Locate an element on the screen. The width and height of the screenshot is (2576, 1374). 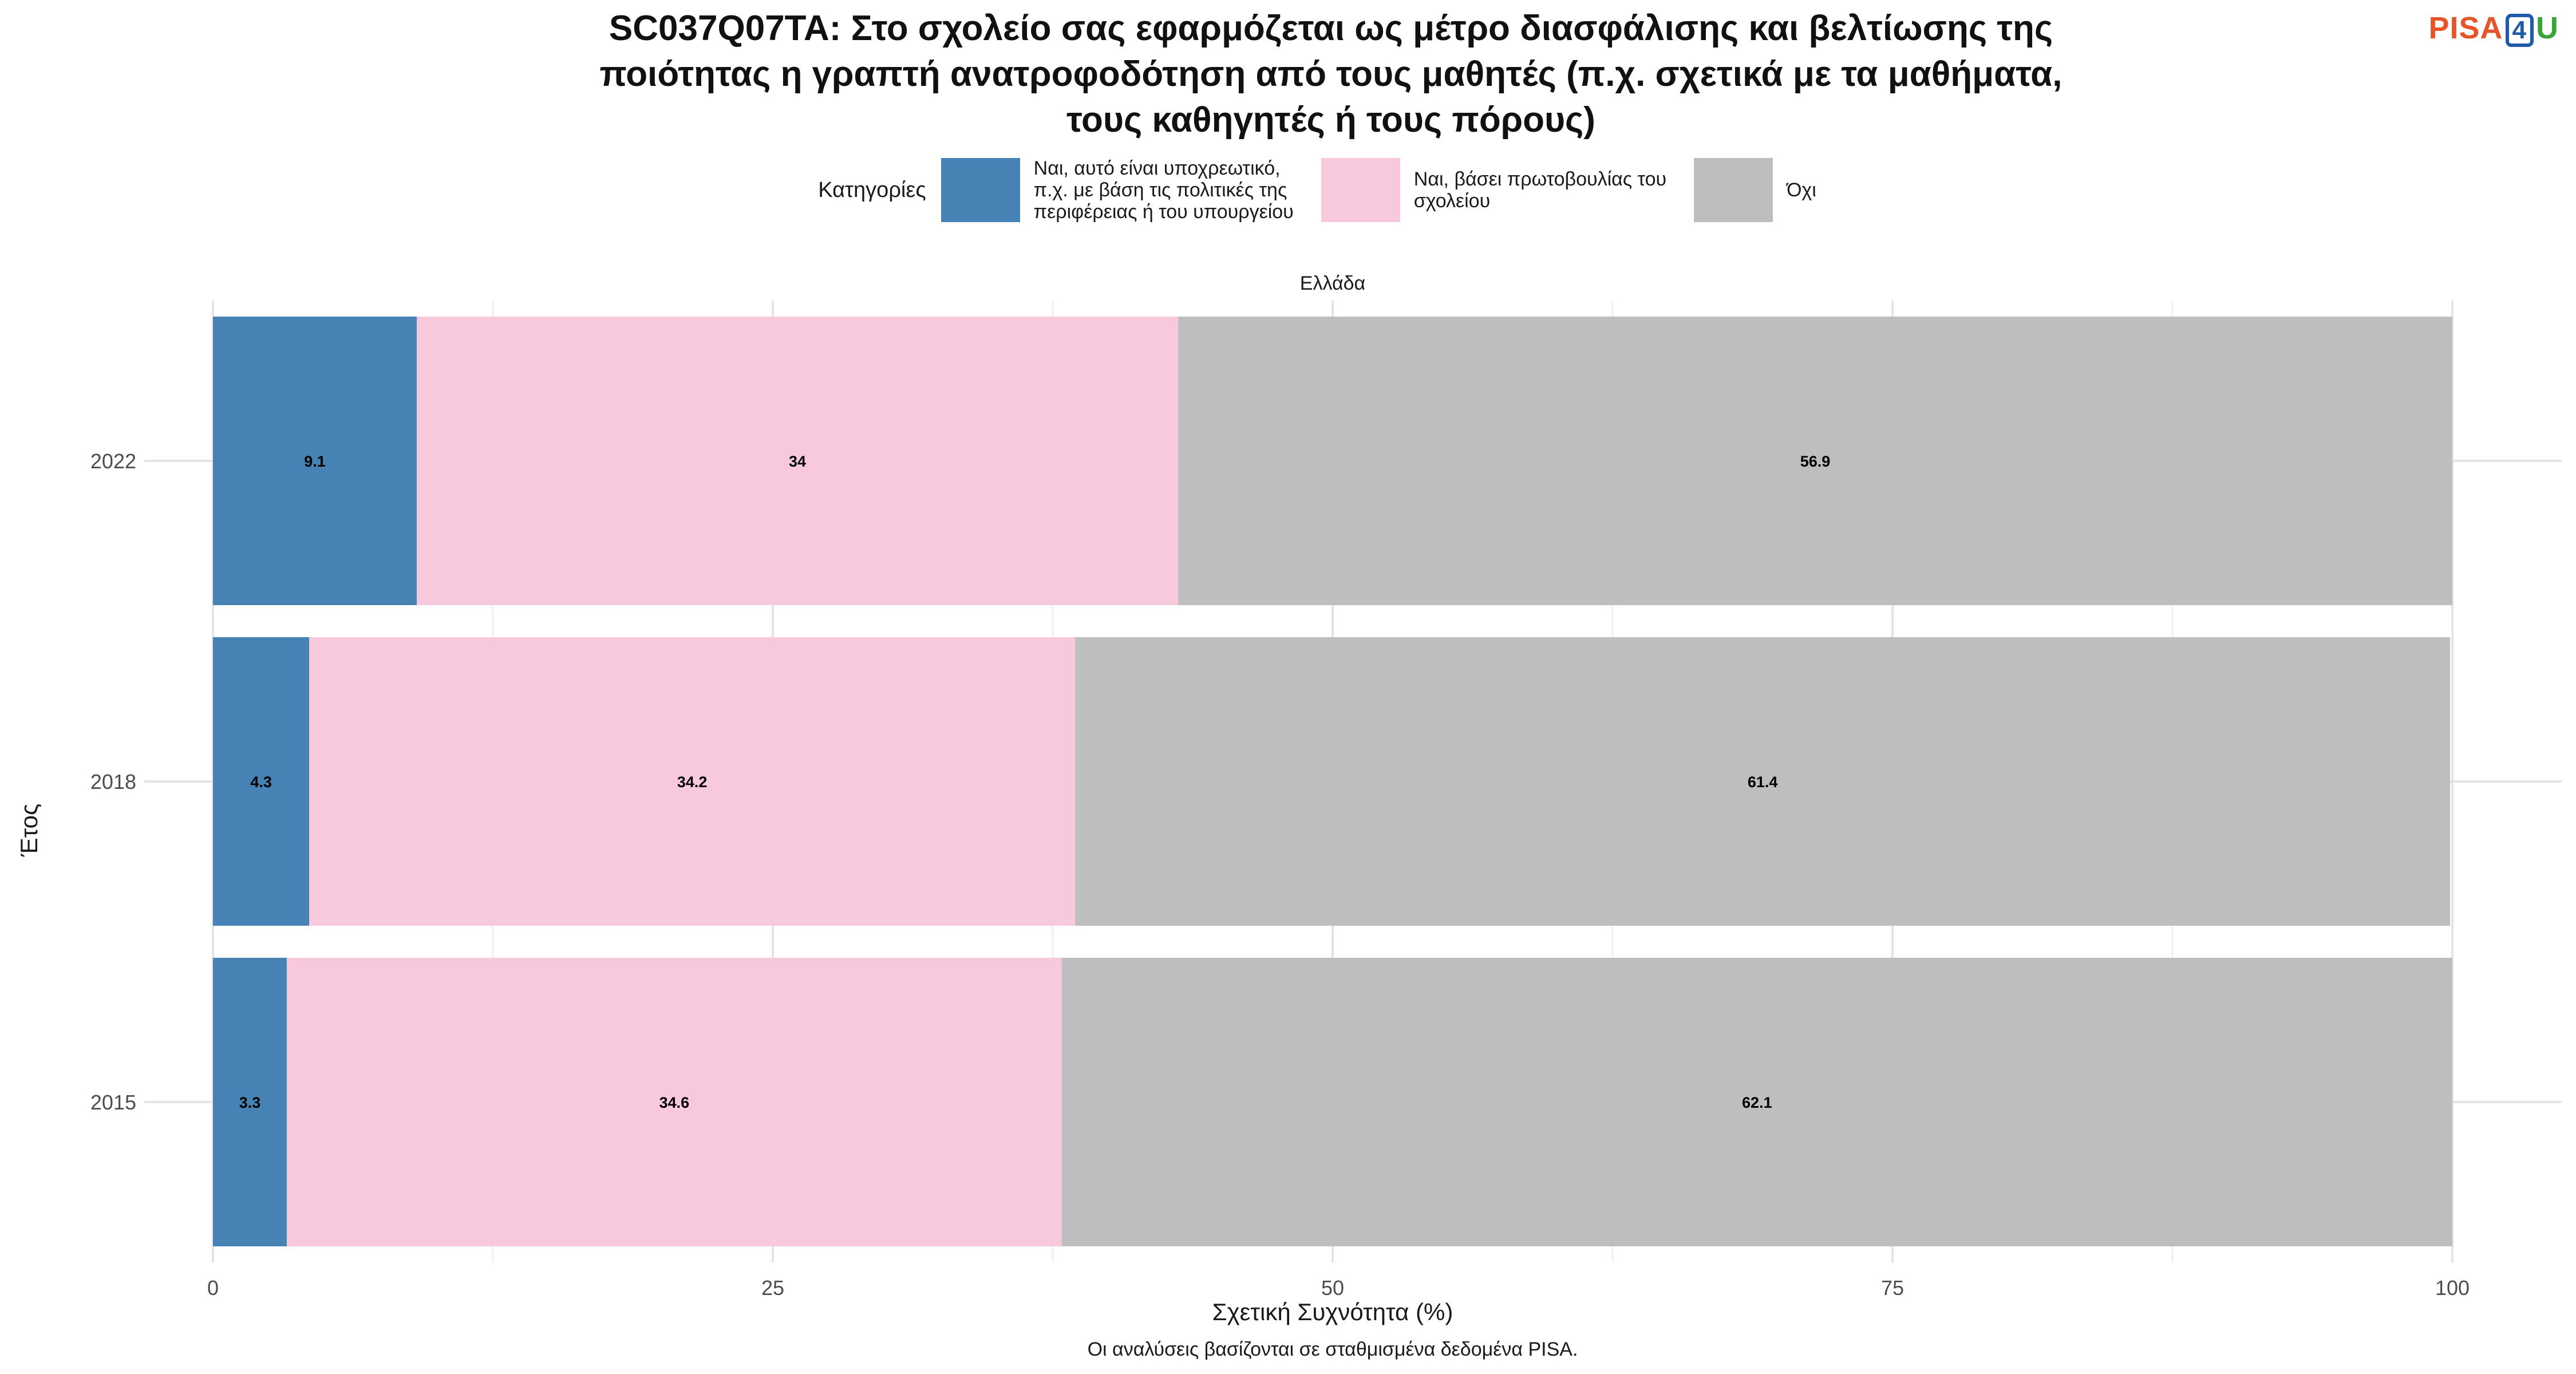
x-tick-label: 75 is located at coordinates (1892, 1288).